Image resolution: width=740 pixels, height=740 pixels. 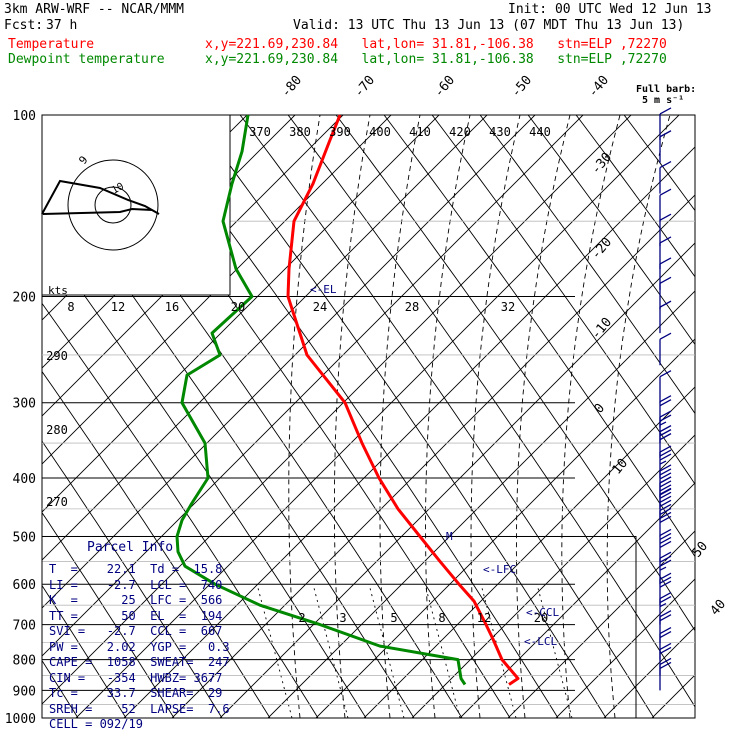 I want to click on parcel-info-title: Parcel Info, so click(x=130, y=547).